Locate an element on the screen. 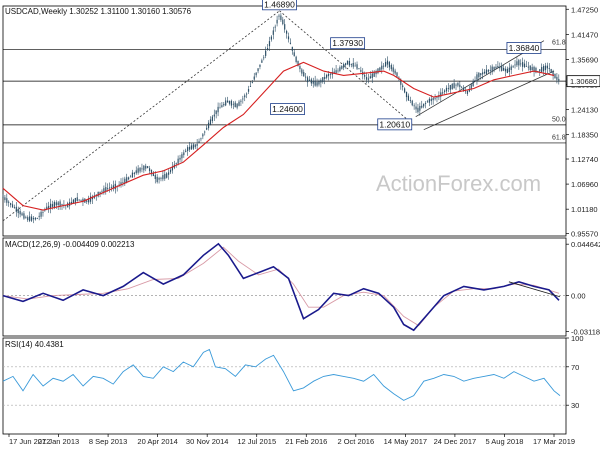  rsi-header: RSI(14) 40.4381 is located at coordinates (34, 344).